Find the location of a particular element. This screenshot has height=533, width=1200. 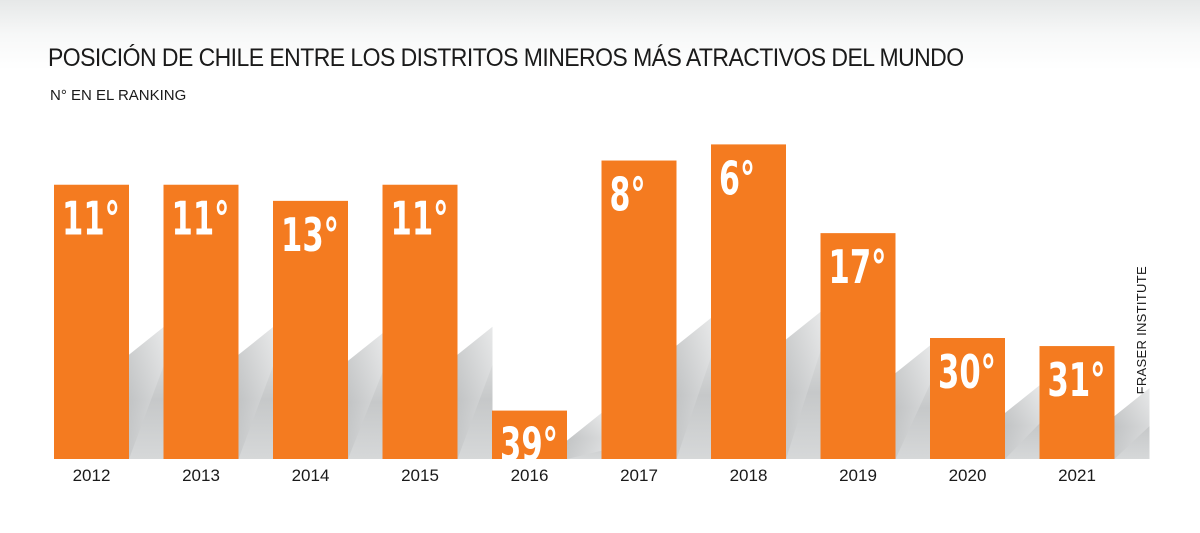

bar-value-label-2012: 11° is located at coordinates (91, 219).